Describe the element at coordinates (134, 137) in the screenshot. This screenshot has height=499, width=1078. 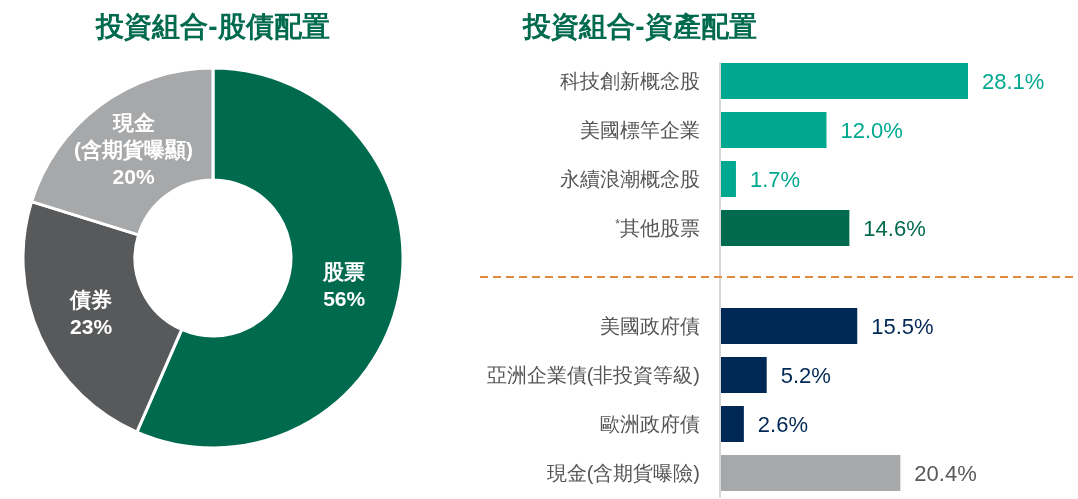
I see `slice-label: 現金 (含期貨曝顯)` at that location.